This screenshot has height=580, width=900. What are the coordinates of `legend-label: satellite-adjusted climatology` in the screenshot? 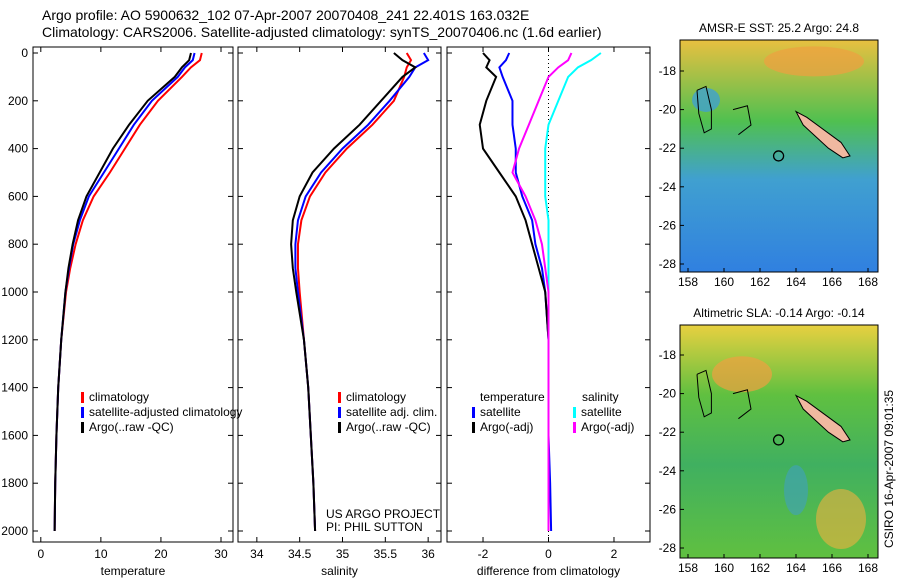 It's located at (165, 412).